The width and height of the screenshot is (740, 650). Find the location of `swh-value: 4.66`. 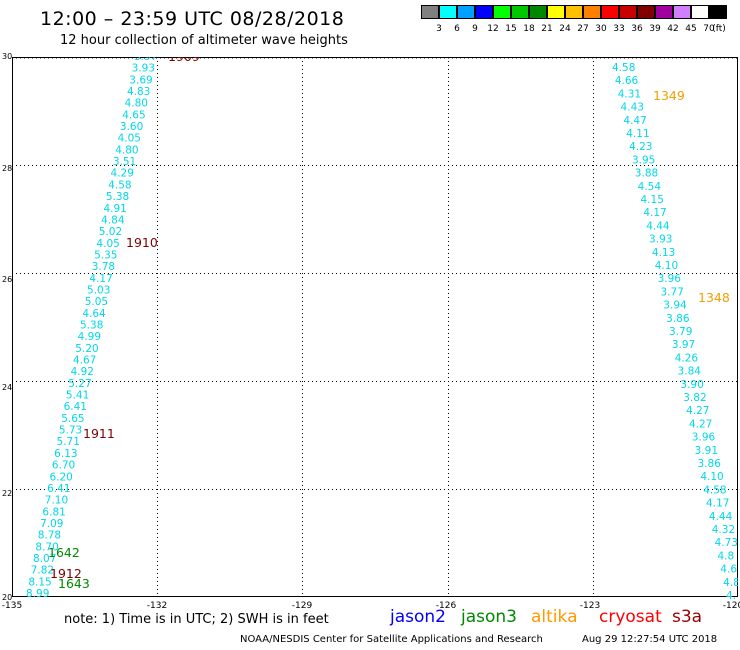

swh-value: 4.66 is located at coordinates (627, 81).